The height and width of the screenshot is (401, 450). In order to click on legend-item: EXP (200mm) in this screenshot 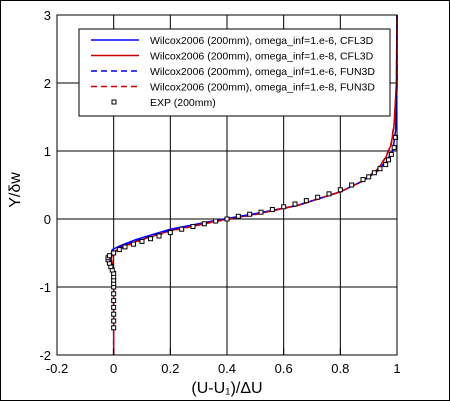, I will do `click(163, 103)`.